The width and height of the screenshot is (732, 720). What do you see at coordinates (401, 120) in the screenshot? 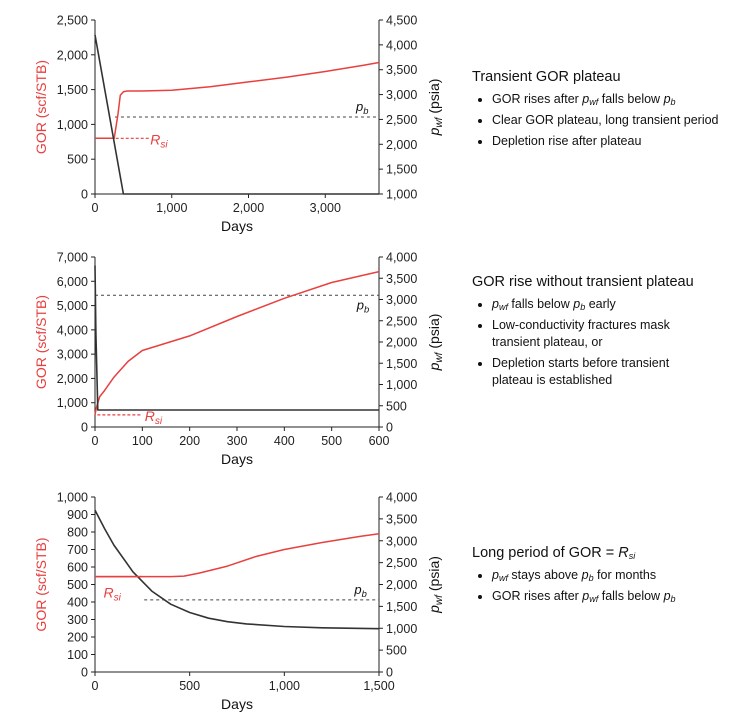
I see `chart-1-ytick-label-right-3: 2,500` at bounding box center [401, 120].